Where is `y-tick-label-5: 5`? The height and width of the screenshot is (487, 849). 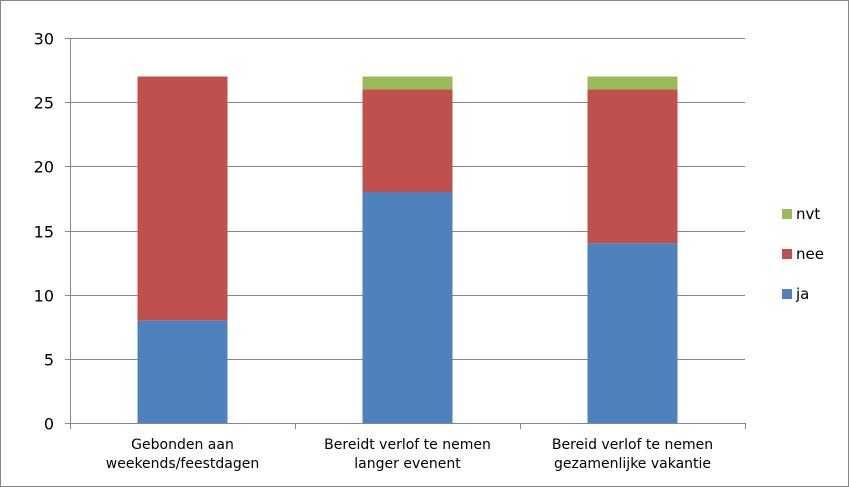
y-tick-label-5: 5 is located at coordinates (49, 360).